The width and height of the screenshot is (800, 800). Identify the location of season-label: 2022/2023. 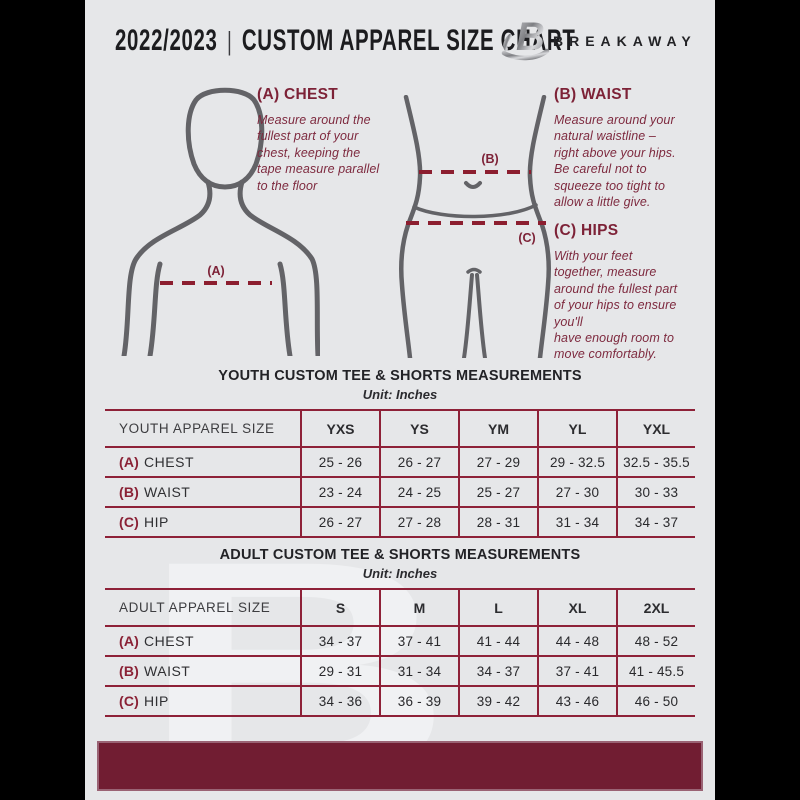
(166, 40).